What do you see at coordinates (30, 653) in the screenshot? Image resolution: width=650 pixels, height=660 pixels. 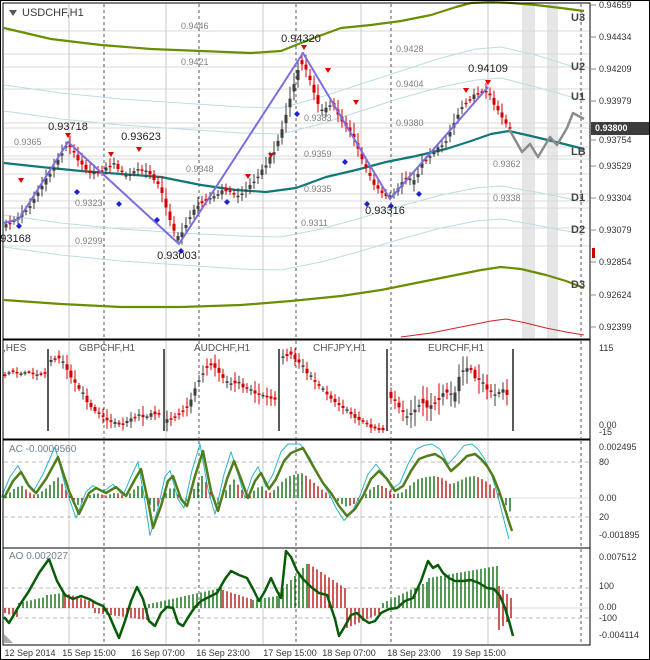 I see `time-axis-label: 12 Sep 2014` at bounding box center [30, 653].